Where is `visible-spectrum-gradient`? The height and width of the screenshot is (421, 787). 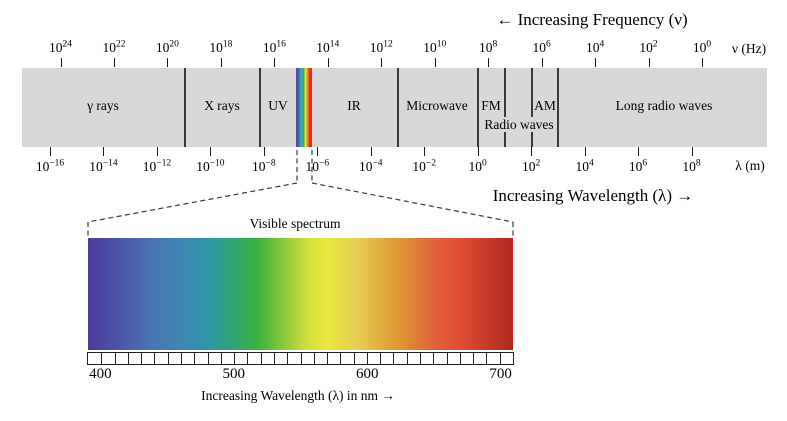 visible-spectrum-gradient is located at coordinates (300, 294).